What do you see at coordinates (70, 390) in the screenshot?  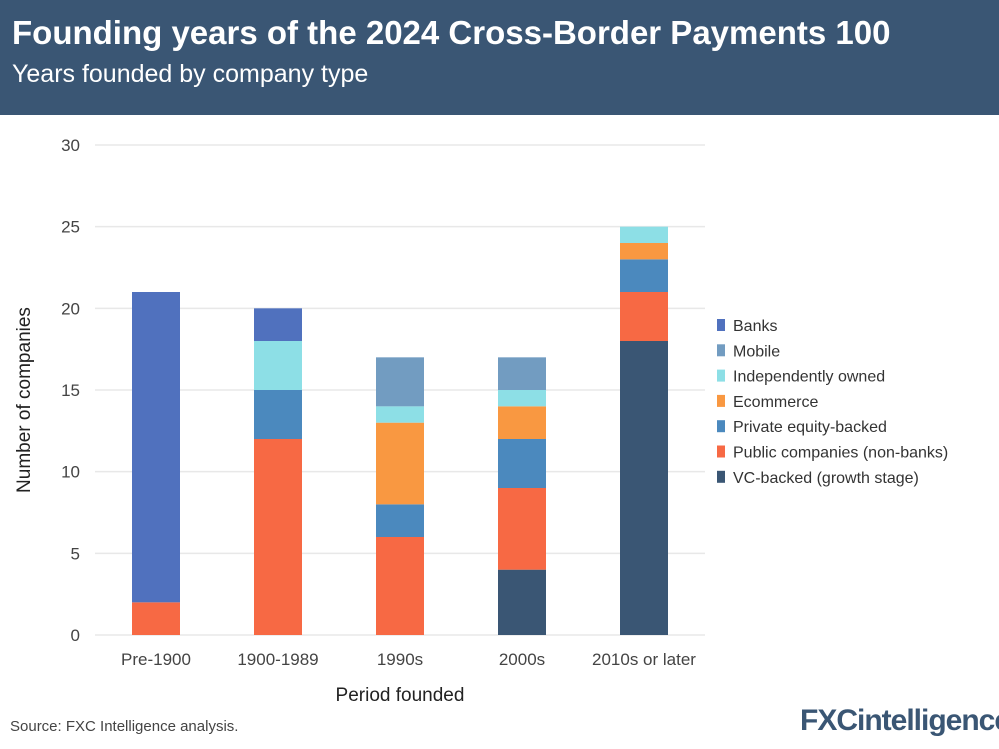 I see `y-tick-label: 15` at bounding box center [70, 390].